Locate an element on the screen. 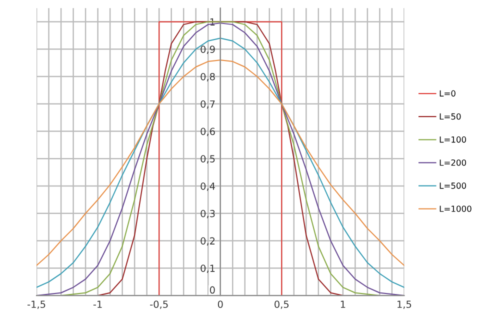 The image size is (487, 323). x-tick-label: 0,5 is located at coordinates (281, 304).